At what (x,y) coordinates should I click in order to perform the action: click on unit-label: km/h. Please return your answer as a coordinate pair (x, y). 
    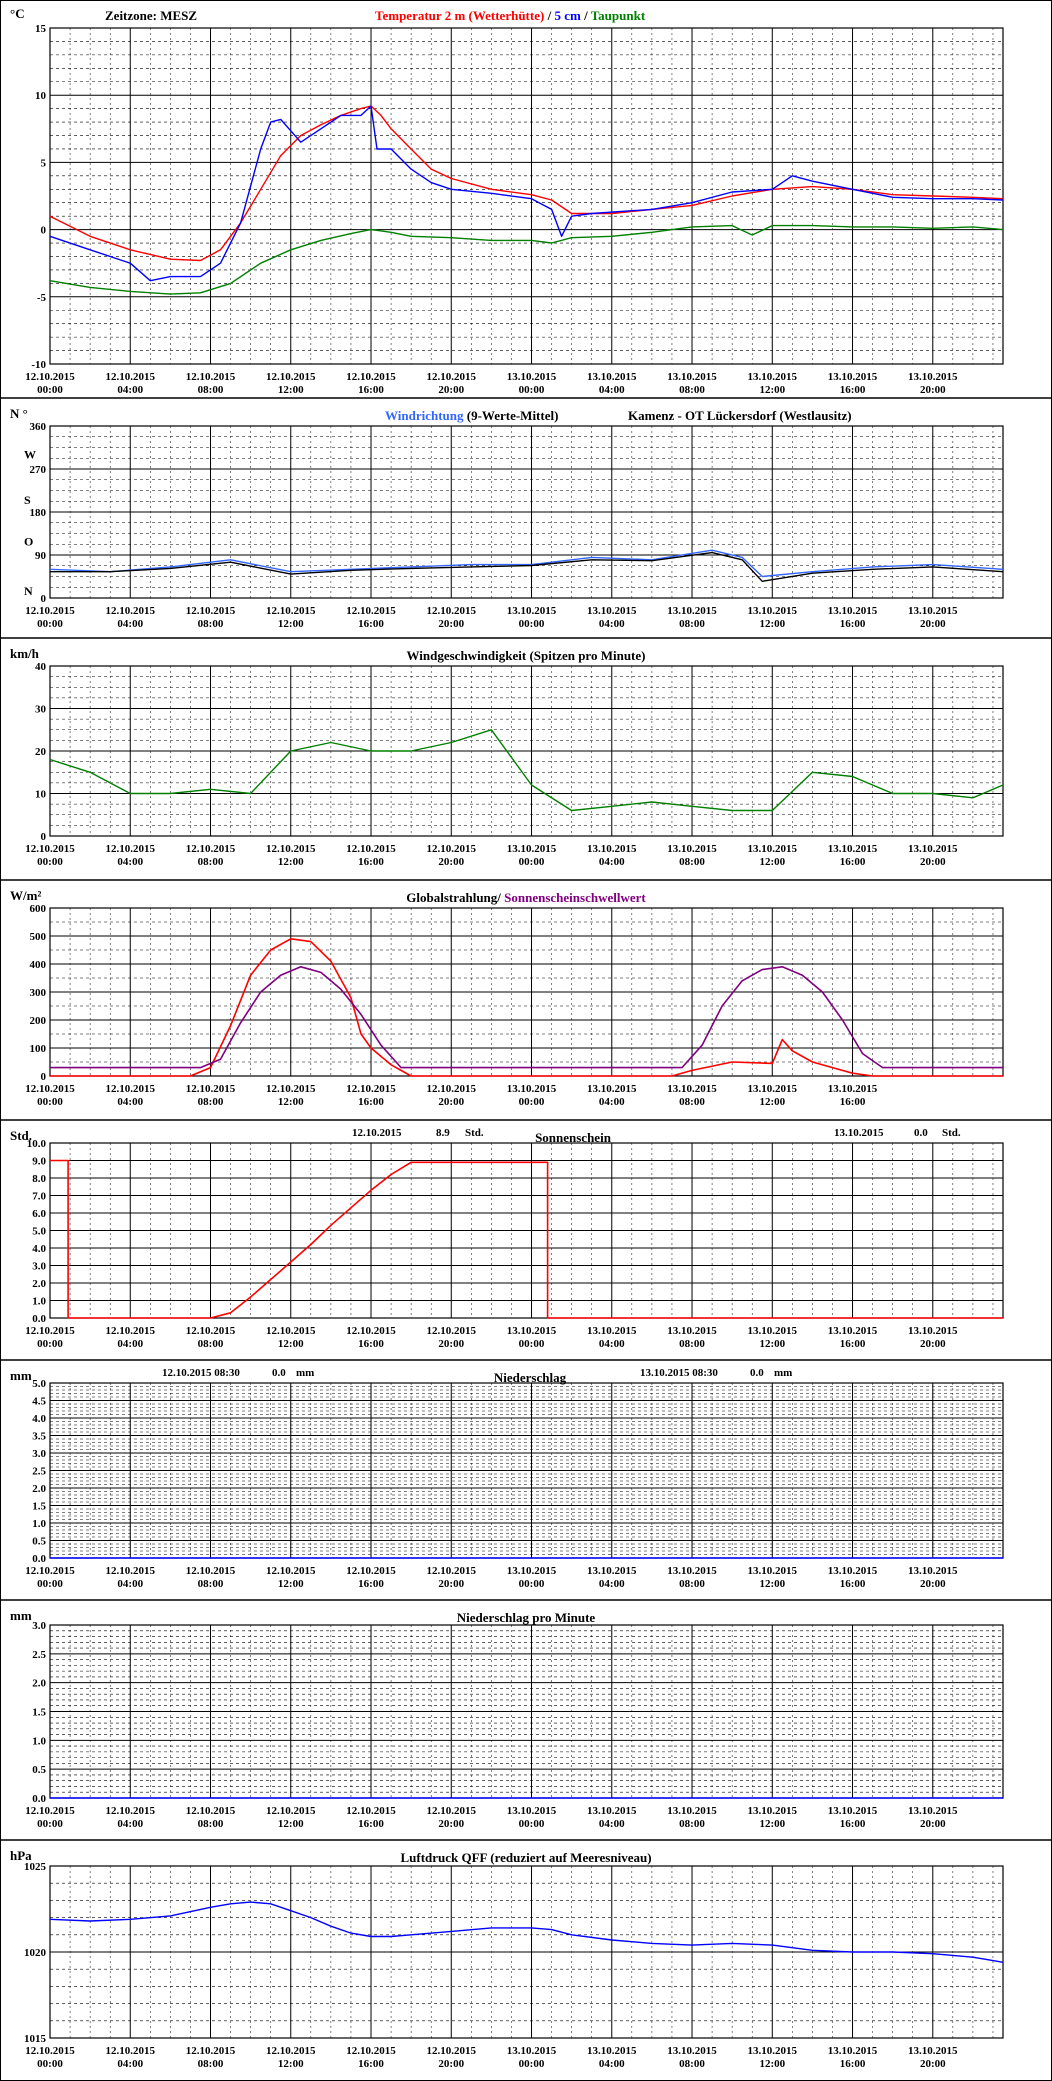
    Looking at the image, I should click on (25, 653).